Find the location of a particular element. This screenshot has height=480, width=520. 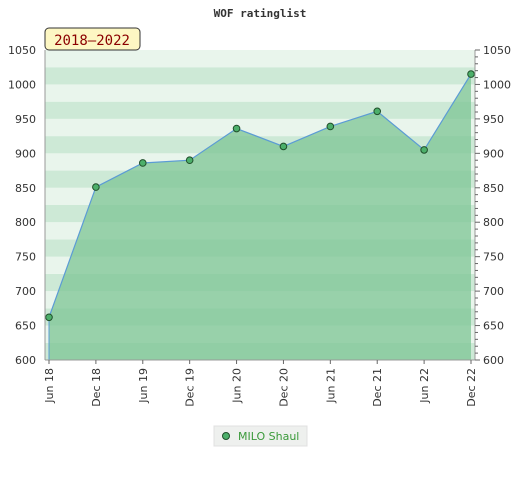

x-tick-label: Jun 18 is located at coordinates (49, 386).